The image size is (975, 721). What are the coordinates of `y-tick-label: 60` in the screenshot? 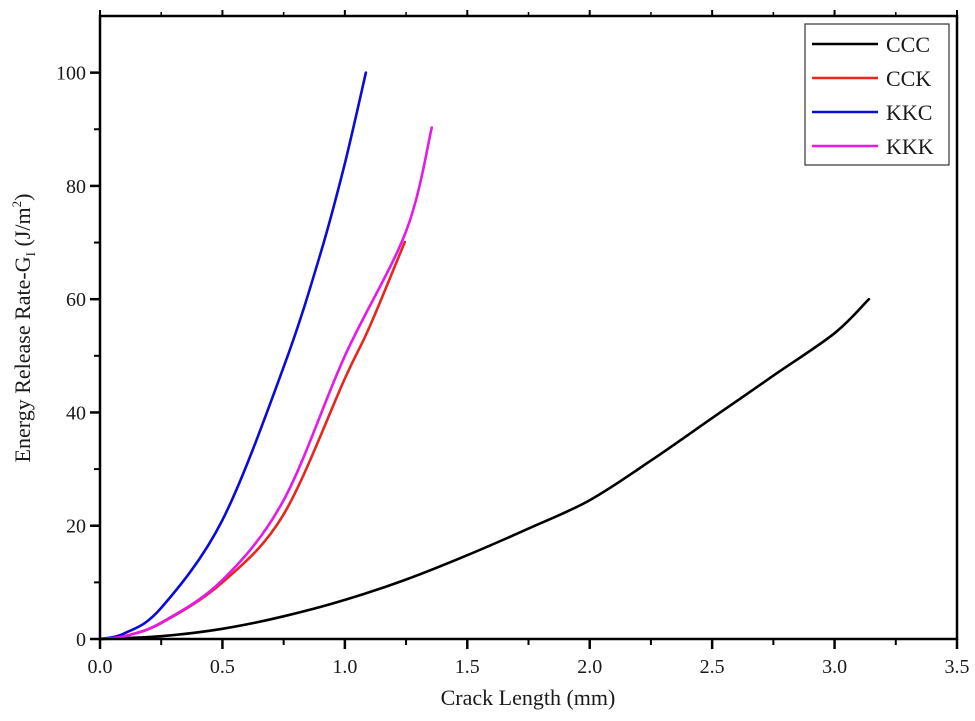 It's located at (76, 300).